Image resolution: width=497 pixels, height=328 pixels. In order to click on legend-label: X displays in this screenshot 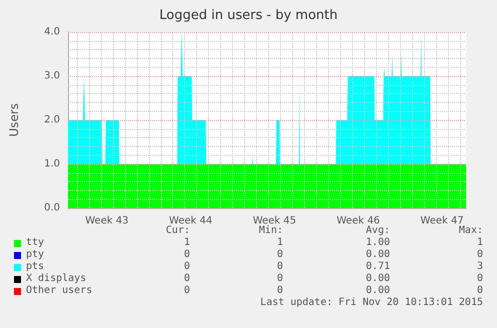, I will do `click(56, 279)`.